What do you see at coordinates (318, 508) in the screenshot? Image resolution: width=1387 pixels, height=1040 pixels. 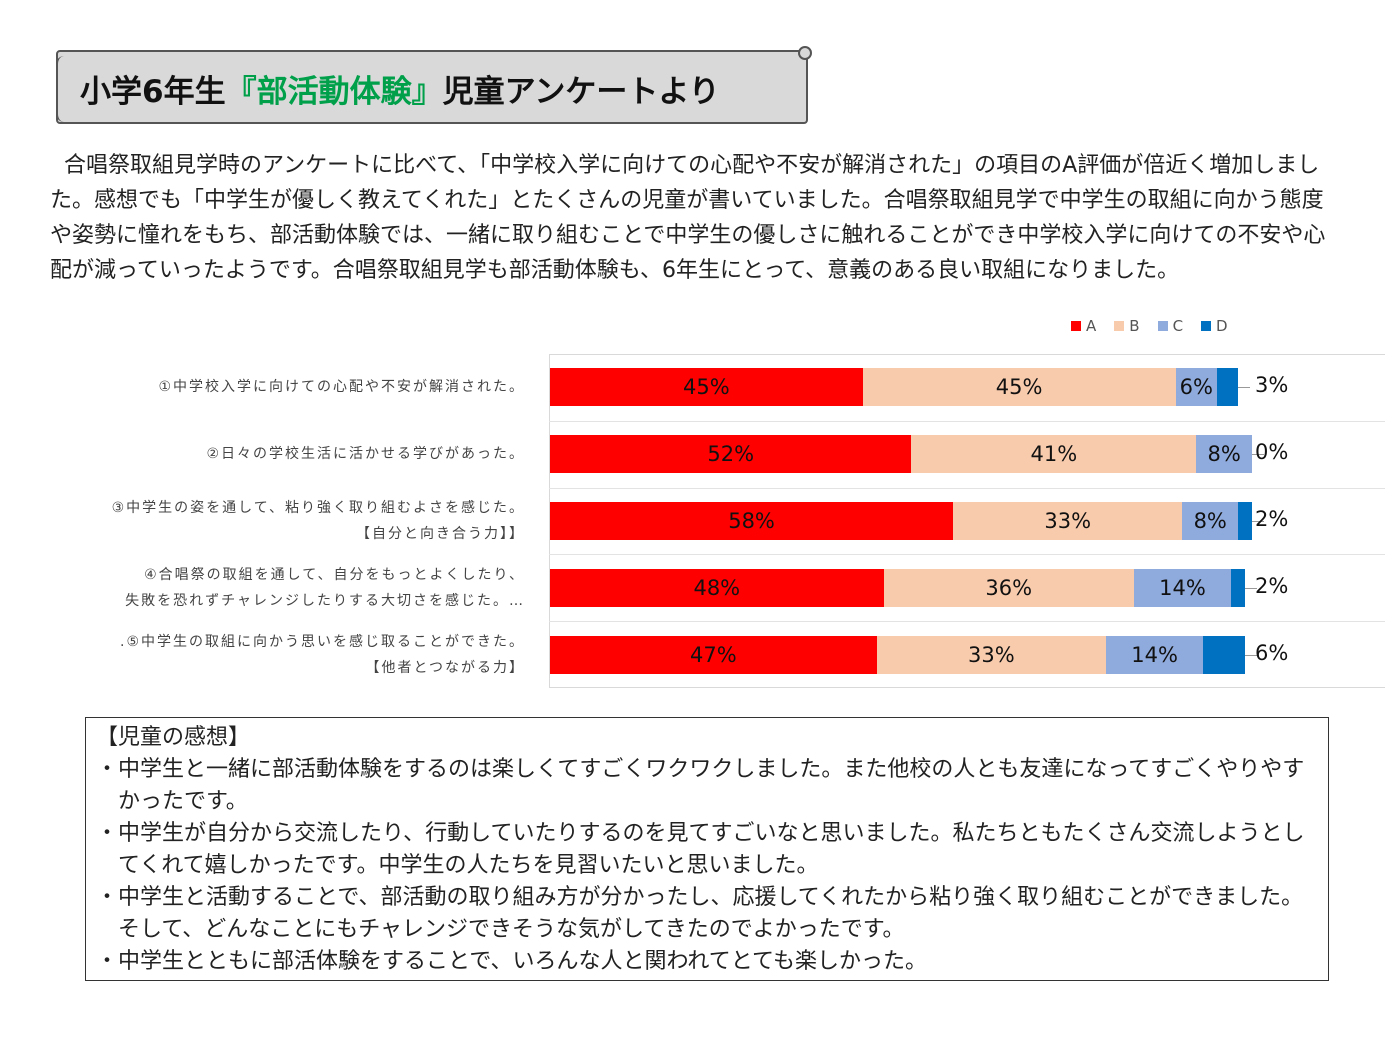 I see `category-label-line: ③中学生の姿を通して、粘り強く取り組むよさを感じた。` at bounding box center [318, 508].